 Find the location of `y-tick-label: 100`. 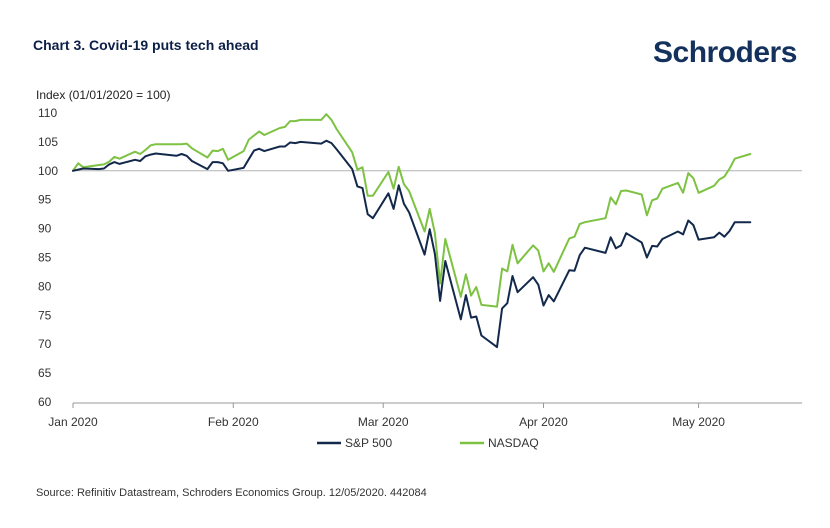

y-tick-label: 100 is located at coordinates (48, 171).